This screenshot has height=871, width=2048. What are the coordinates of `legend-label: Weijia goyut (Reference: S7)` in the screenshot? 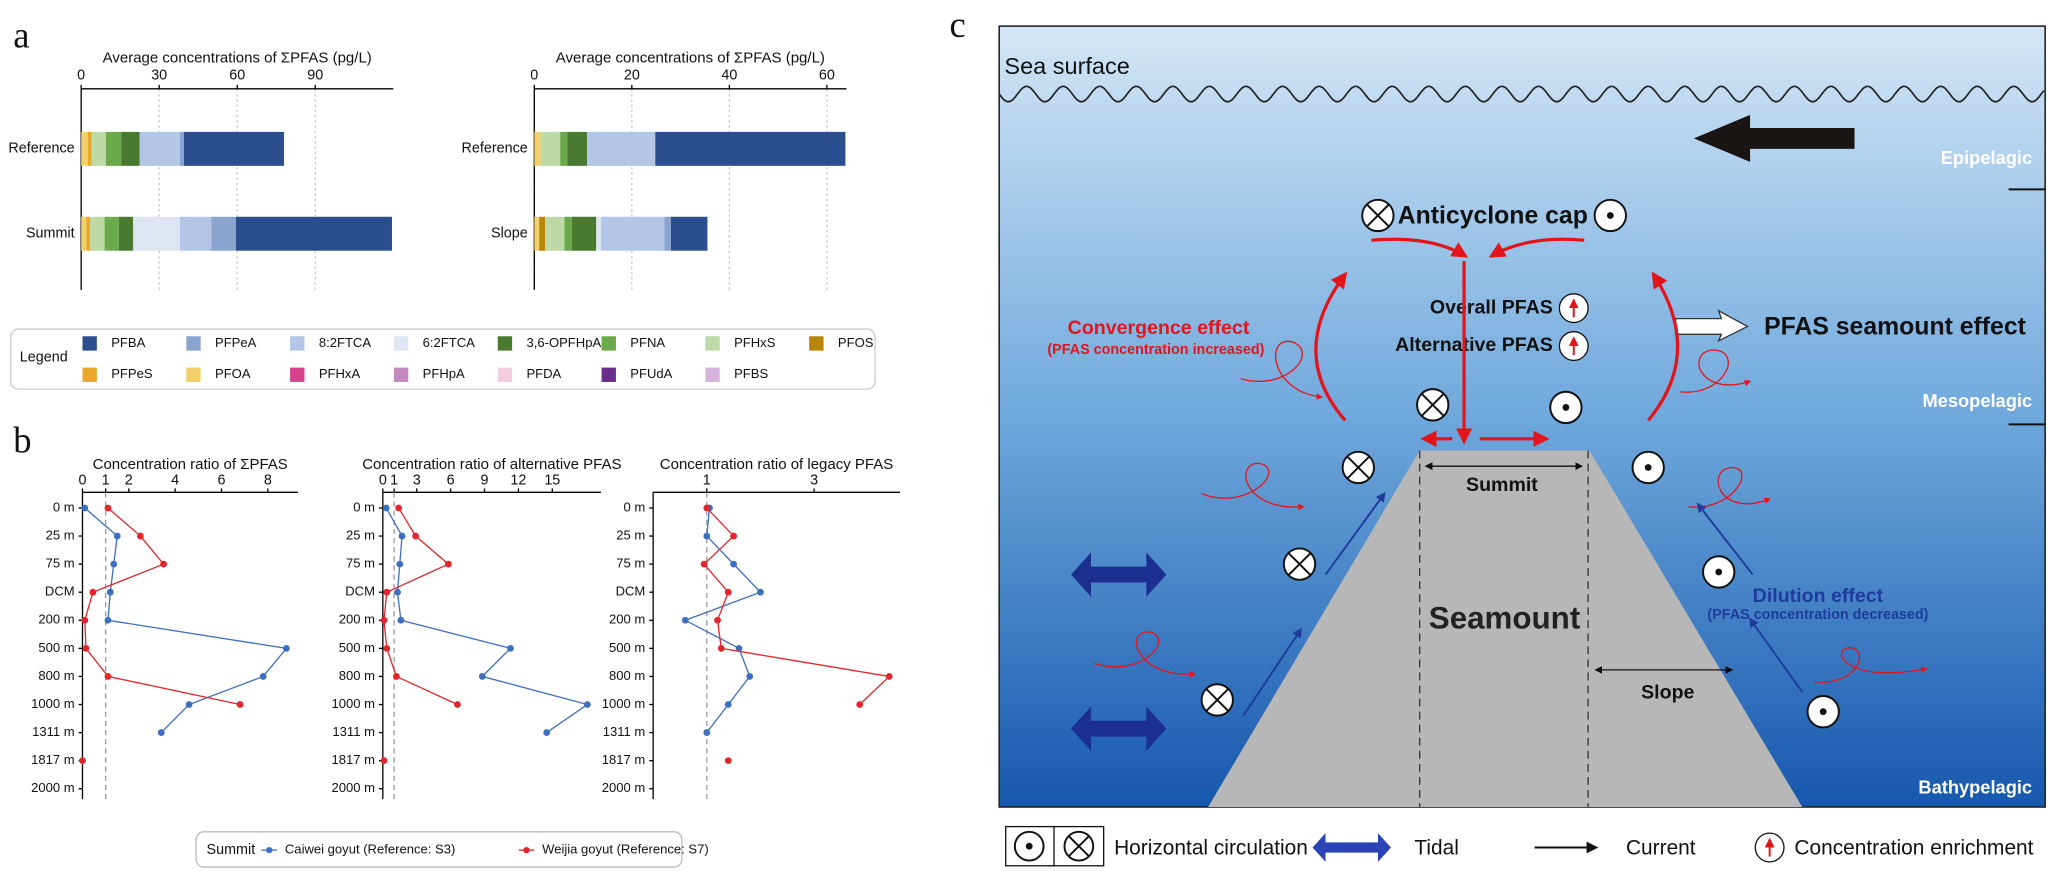 It's located at (625, 849).